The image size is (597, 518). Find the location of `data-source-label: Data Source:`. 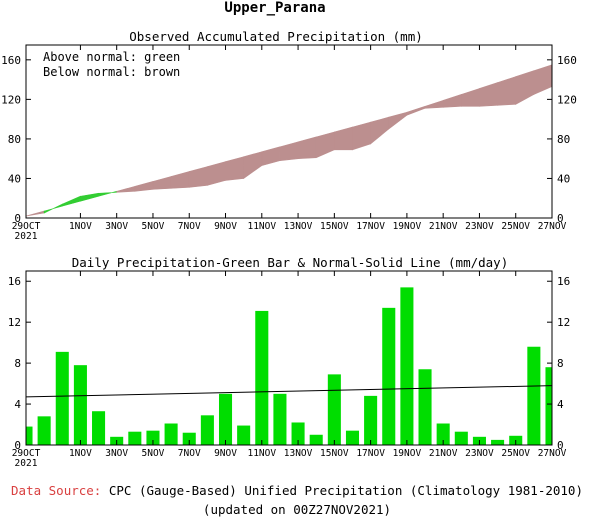

data-source-label: Data Source: is located at coordinates (56, 490).